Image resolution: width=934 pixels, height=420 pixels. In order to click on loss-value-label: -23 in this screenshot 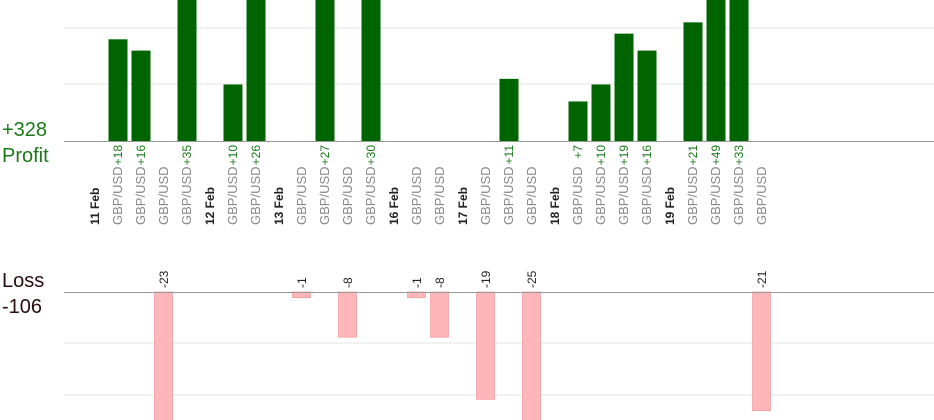, I will do `click(164, 279)`.